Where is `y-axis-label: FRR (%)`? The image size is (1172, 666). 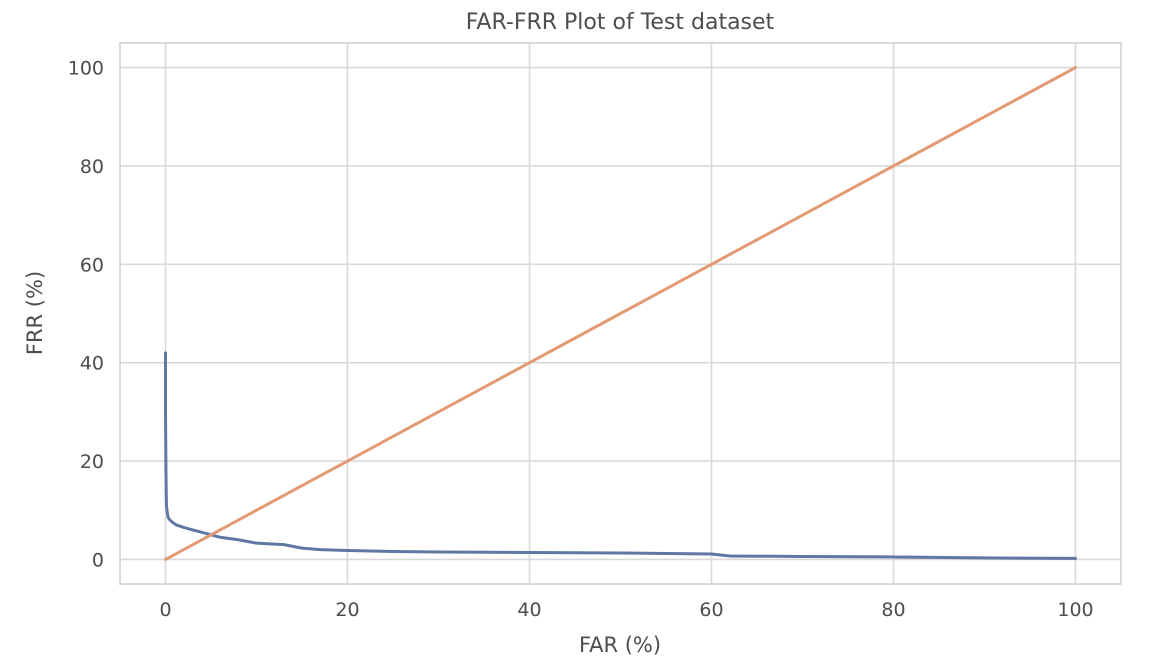
y-axis-label: FRR (%) is located at coordinates (35, 313).